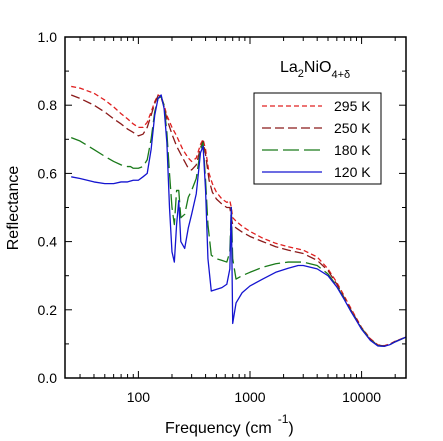 The width and height of the screenshot is (443, 441). What do you see at coordinates (139, 397) in the screenshot?
I see `x-tick-label: 100` at bounding box center [139, 397].